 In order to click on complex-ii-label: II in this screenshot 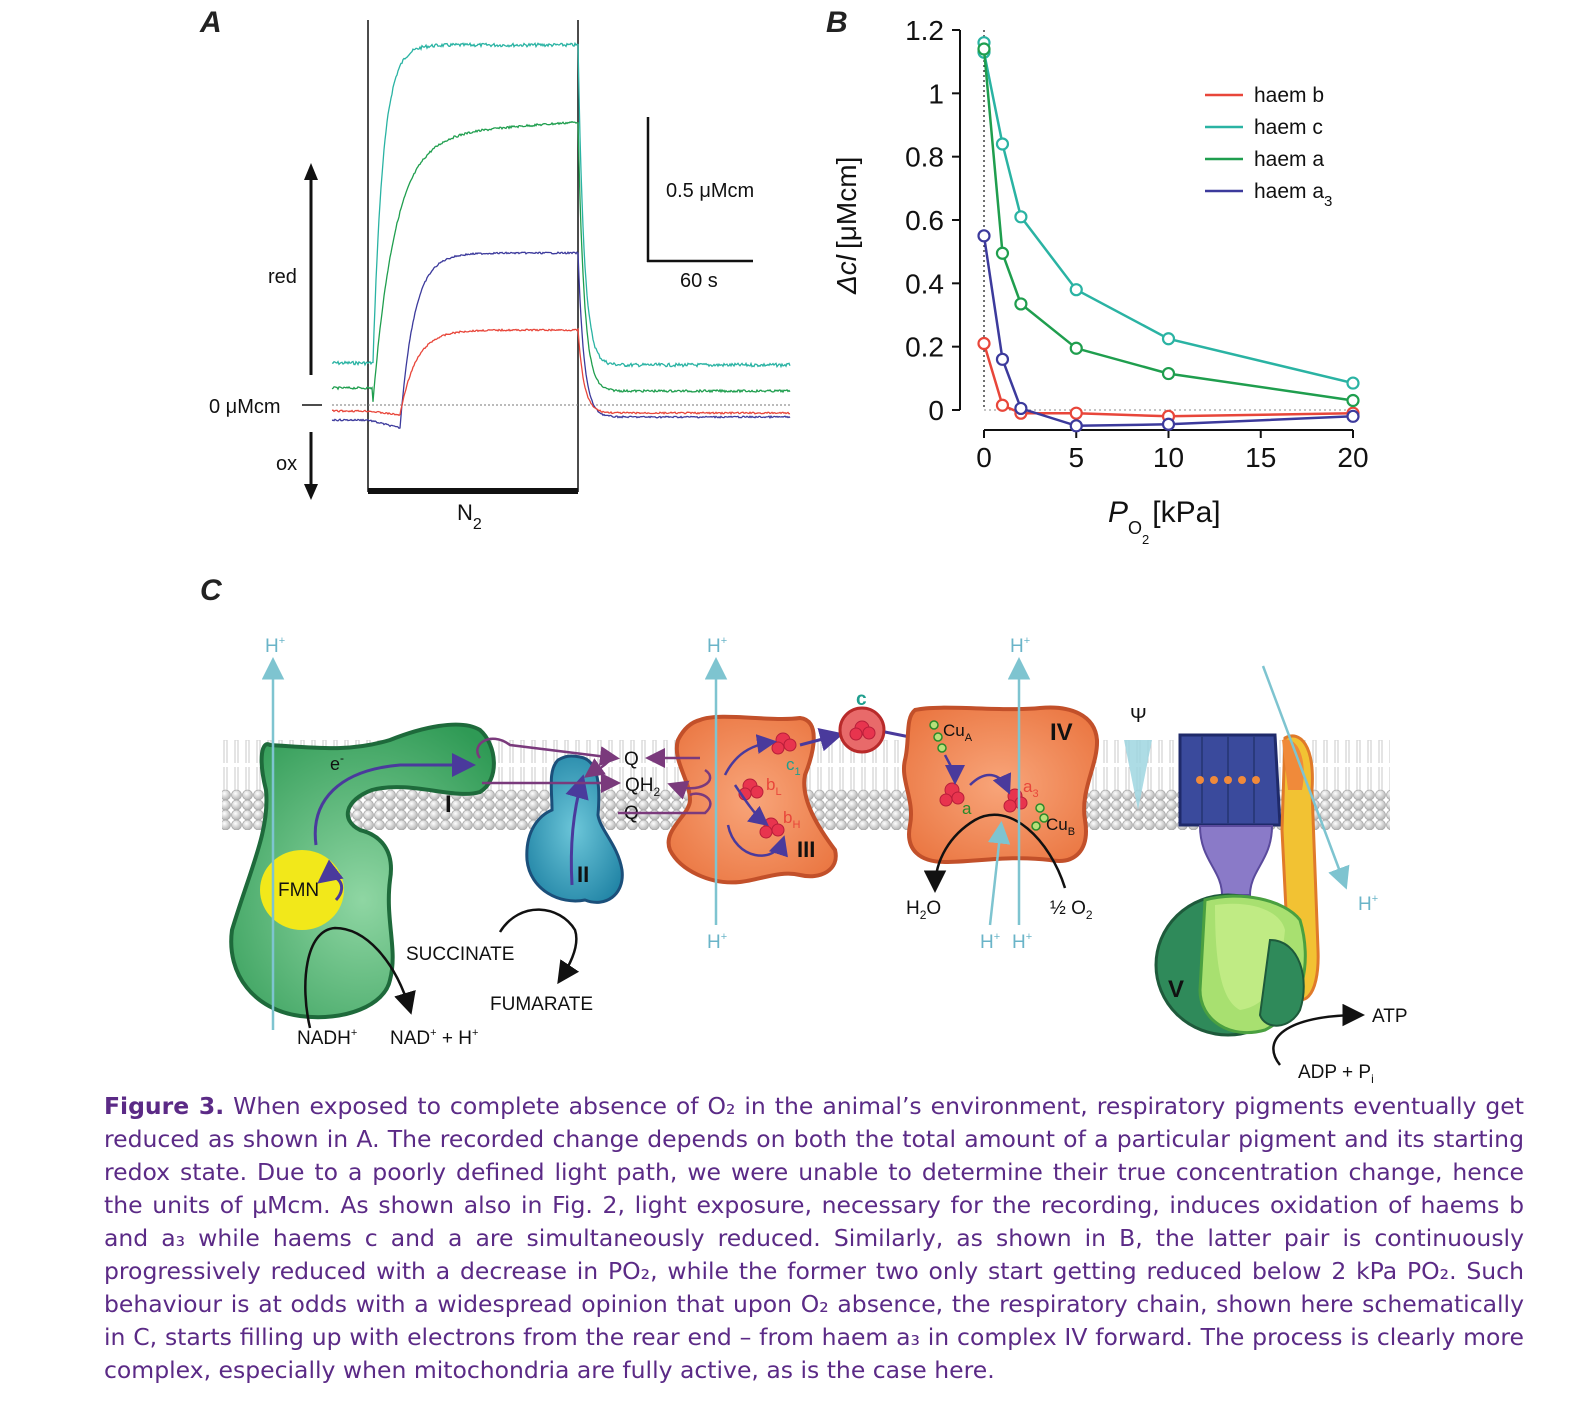, I will do `click(583, 874)`.